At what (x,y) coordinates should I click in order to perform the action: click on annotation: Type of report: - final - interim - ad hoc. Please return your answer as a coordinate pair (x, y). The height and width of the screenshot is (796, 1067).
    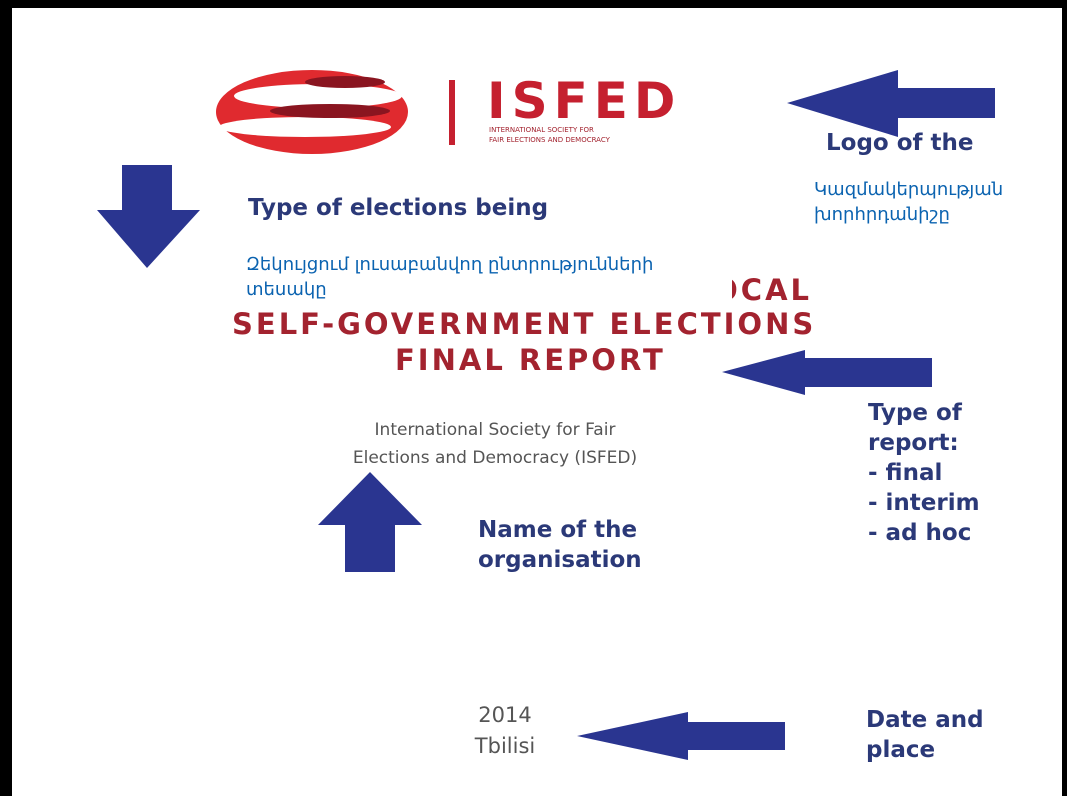
    Looking at the image, I should click on (924, 473).